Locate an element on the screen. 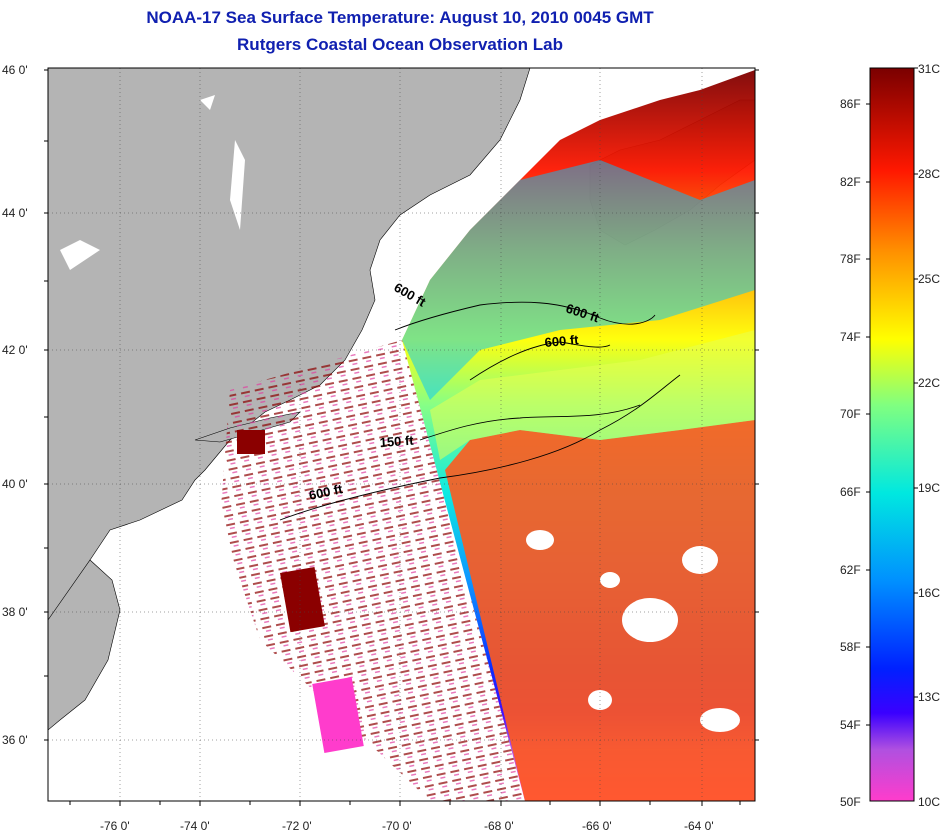 This screenshot has height=840, width=952. cbar-f-50: 50F is located at coordinates (850, 802).